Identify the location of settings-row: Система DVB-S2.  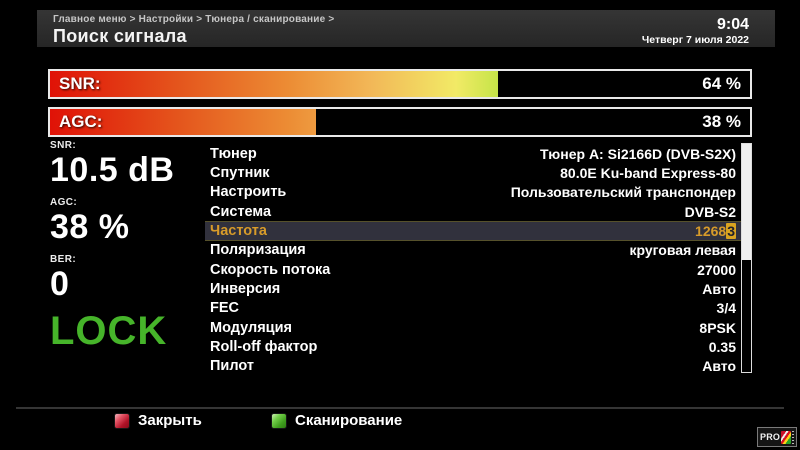
(473, 211).